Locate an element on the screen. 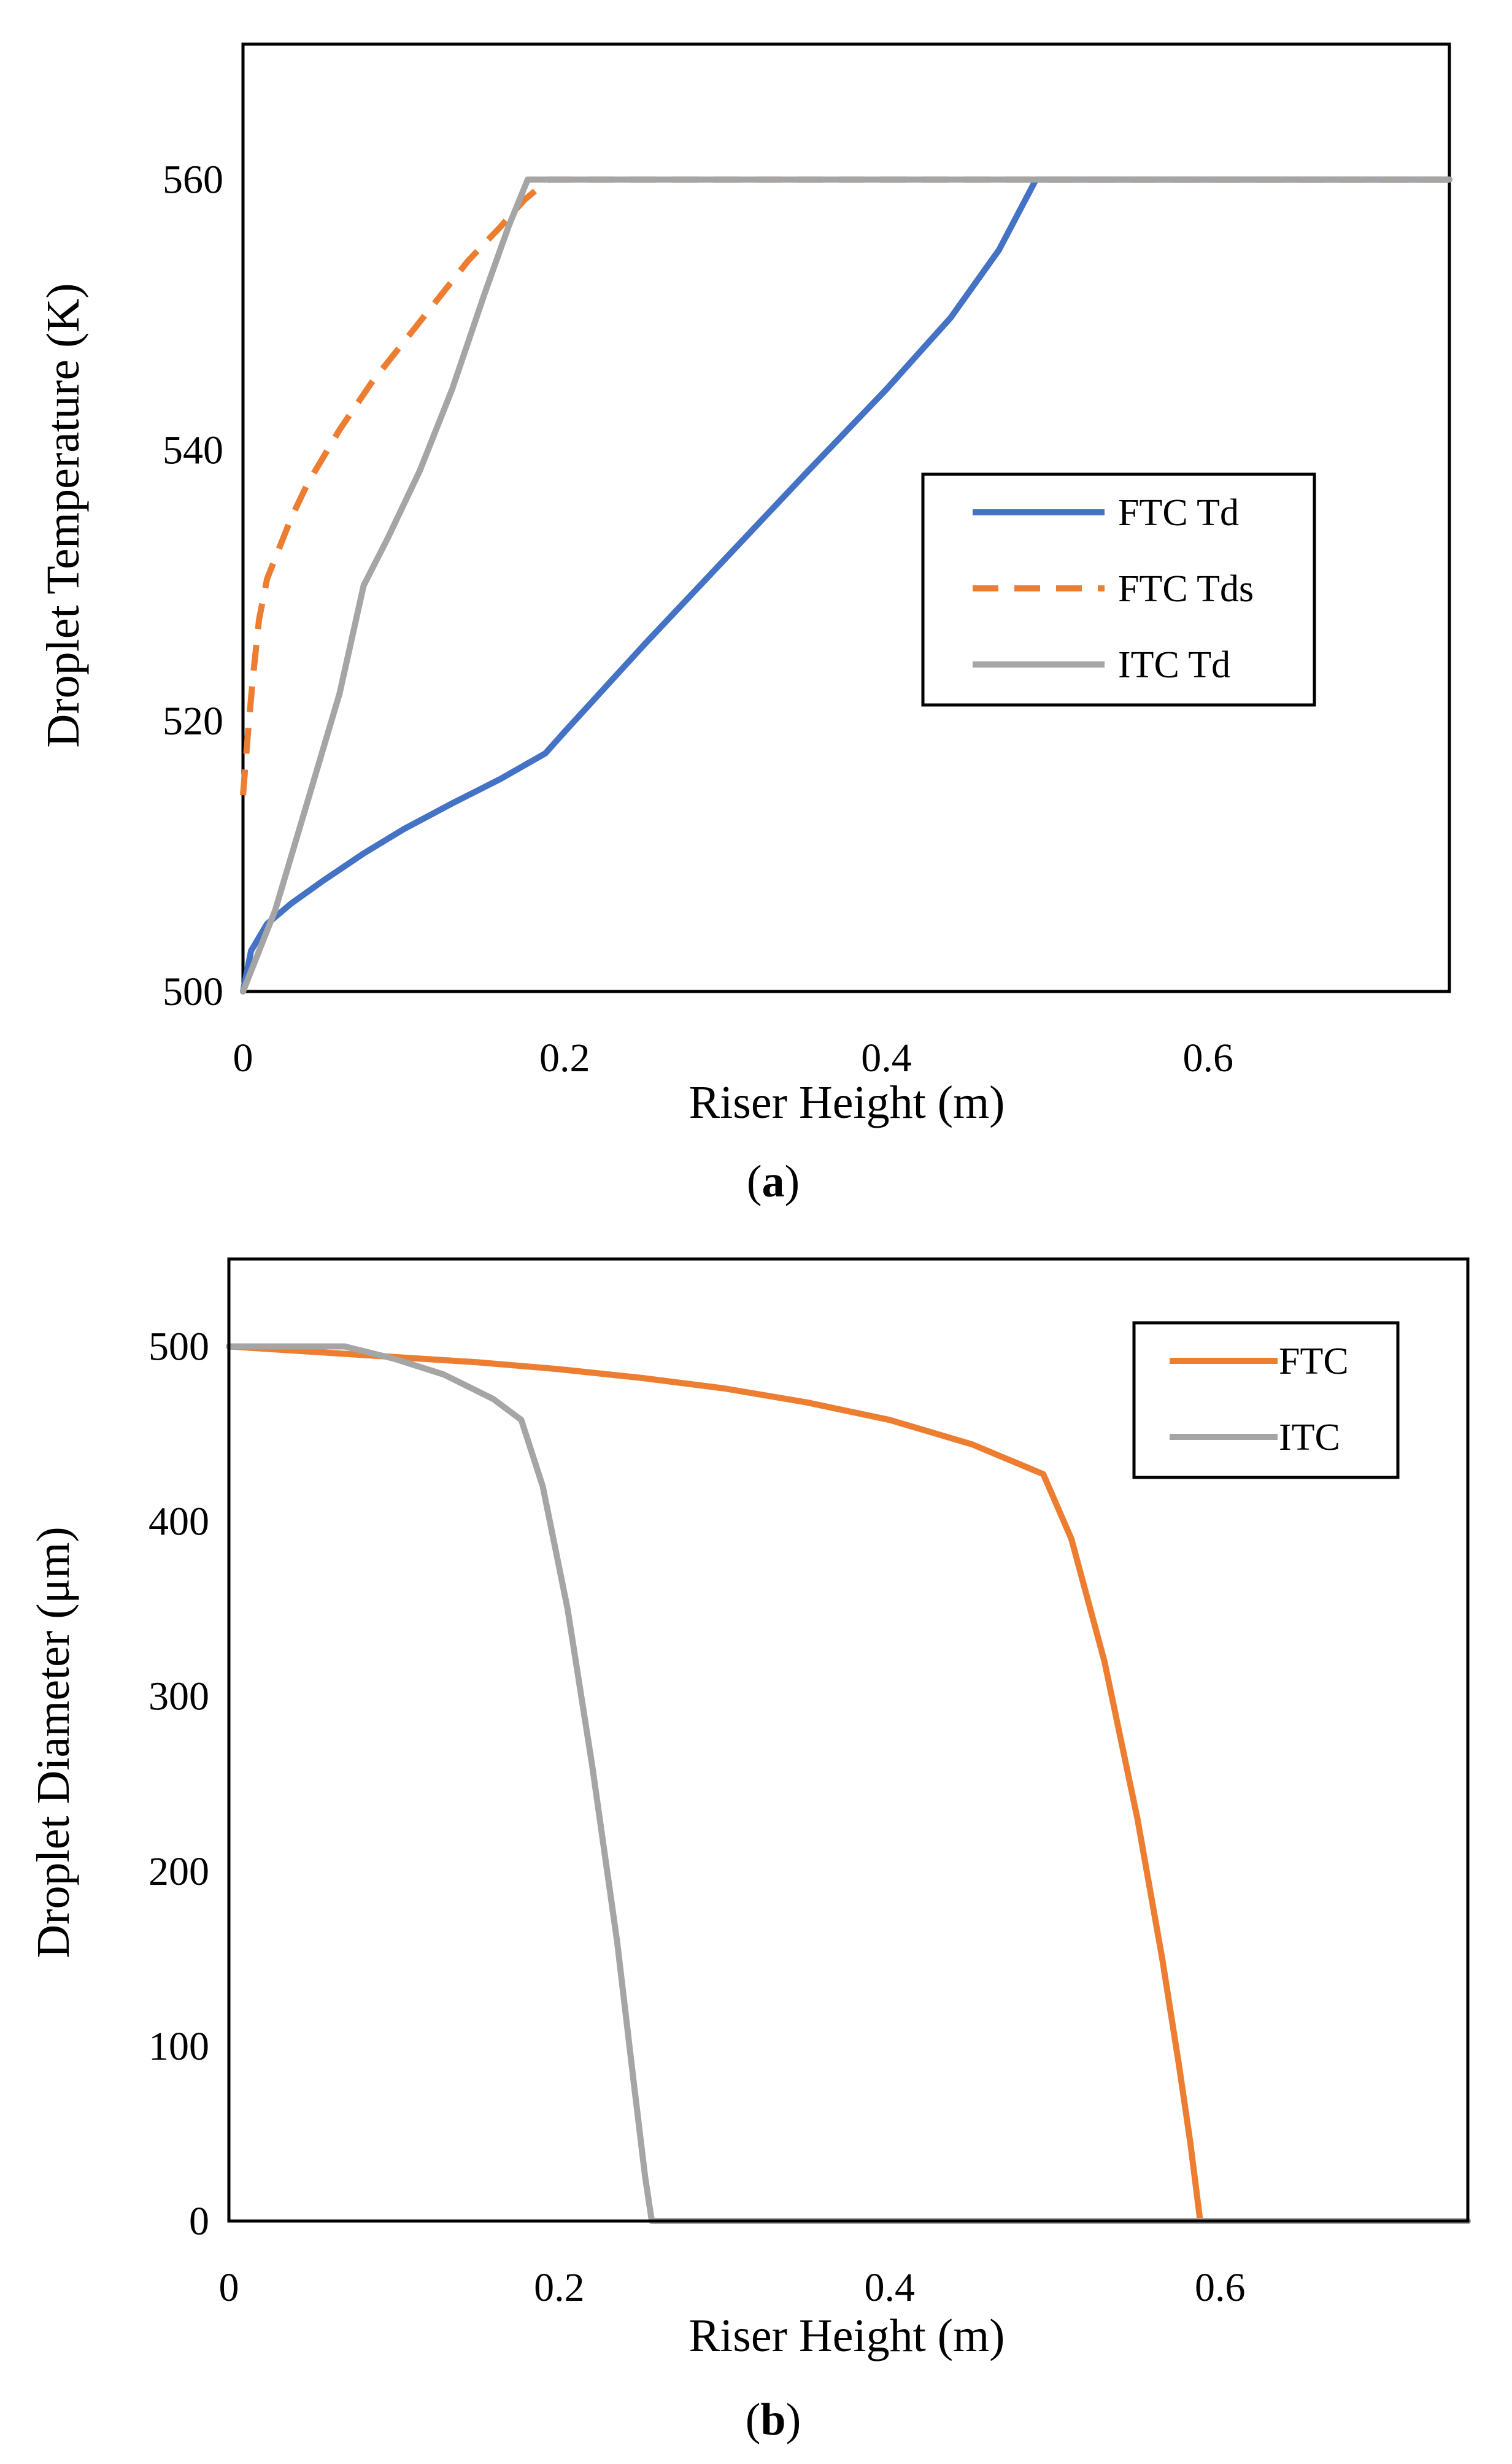  y-tick-label: 560 is located at coordinates (193, 180).